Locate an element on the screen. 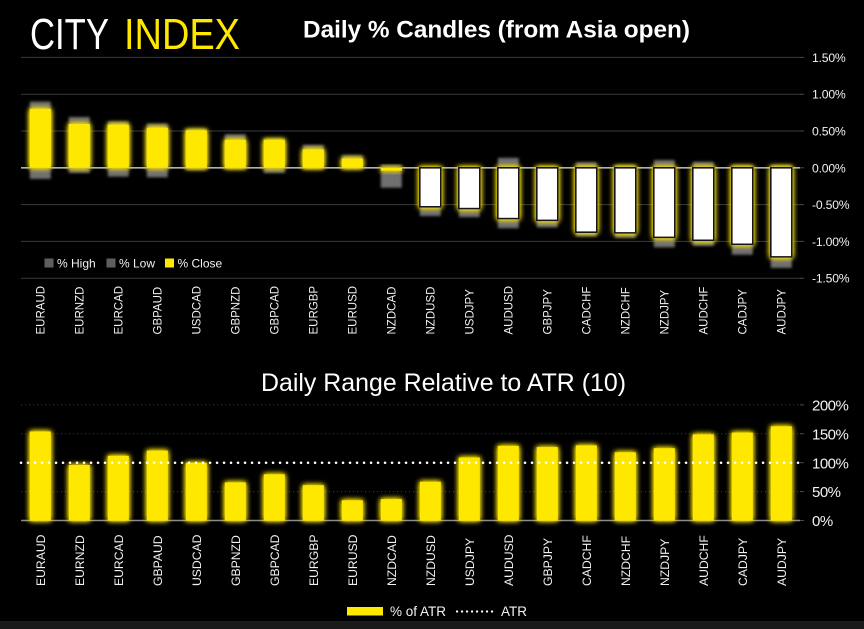  svg-text: INDEX is located at coordinates (182, 34).